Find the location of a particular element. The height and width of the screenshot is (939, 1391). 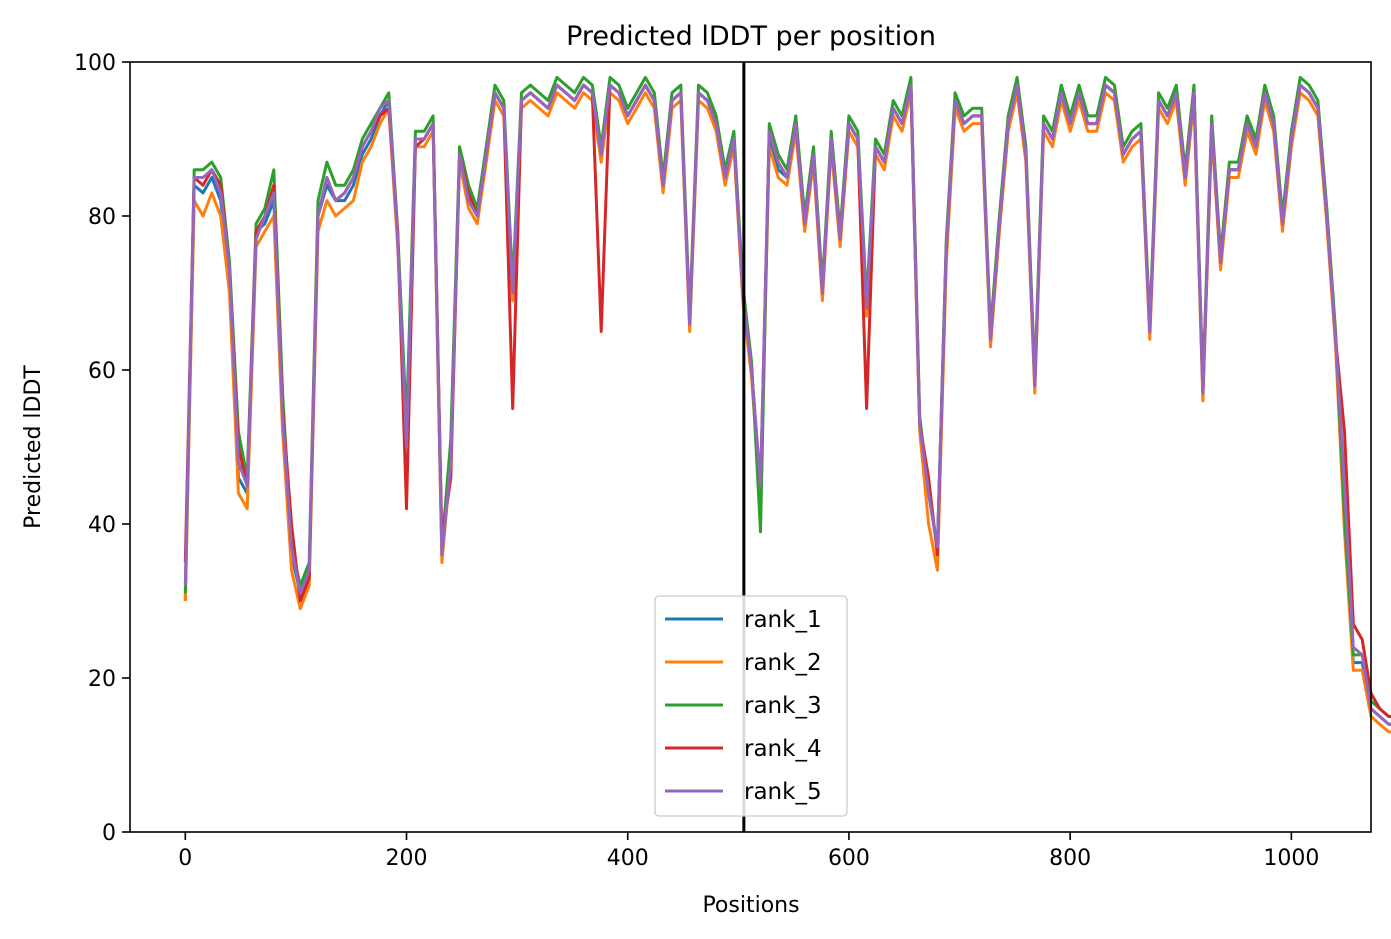

y-axis-label: Predicted lDDT is located at coordinates (33, 447).